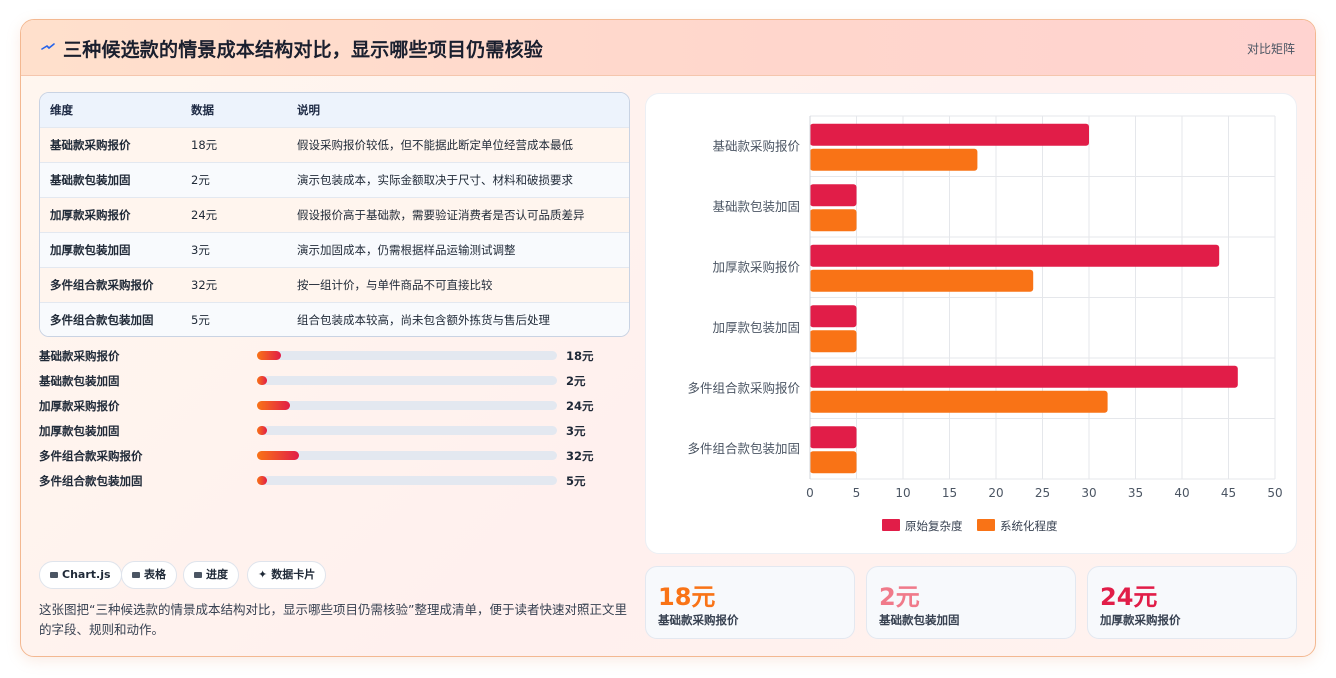 The width and height of the screenshot is (1336, 678). Describe the element at coordinates (576, 381) in the screenshot. I see `progress-value: 2元` at that location.